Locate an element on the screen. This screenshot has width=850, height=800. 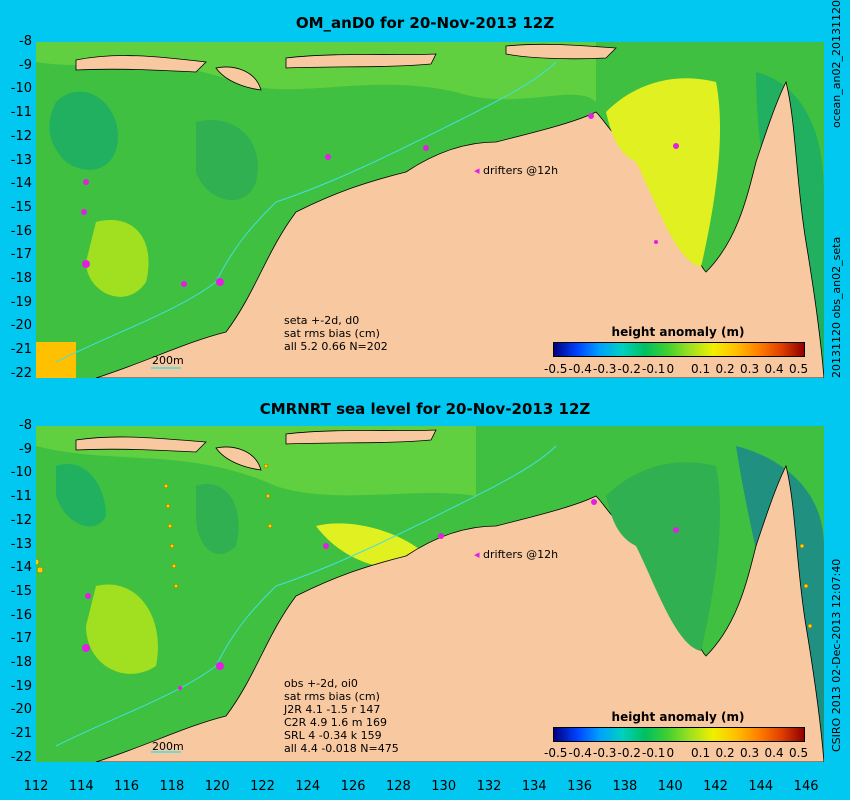
panel1-land-north is located at coordinates (141, 64).